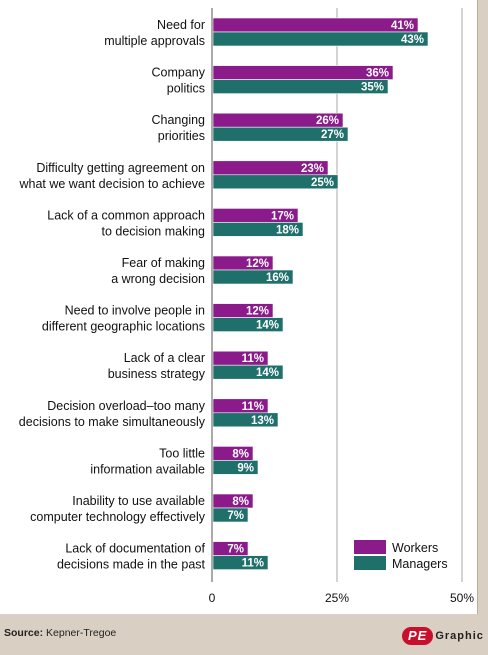  I want to click on data-label: 16%, so click(277, 278).